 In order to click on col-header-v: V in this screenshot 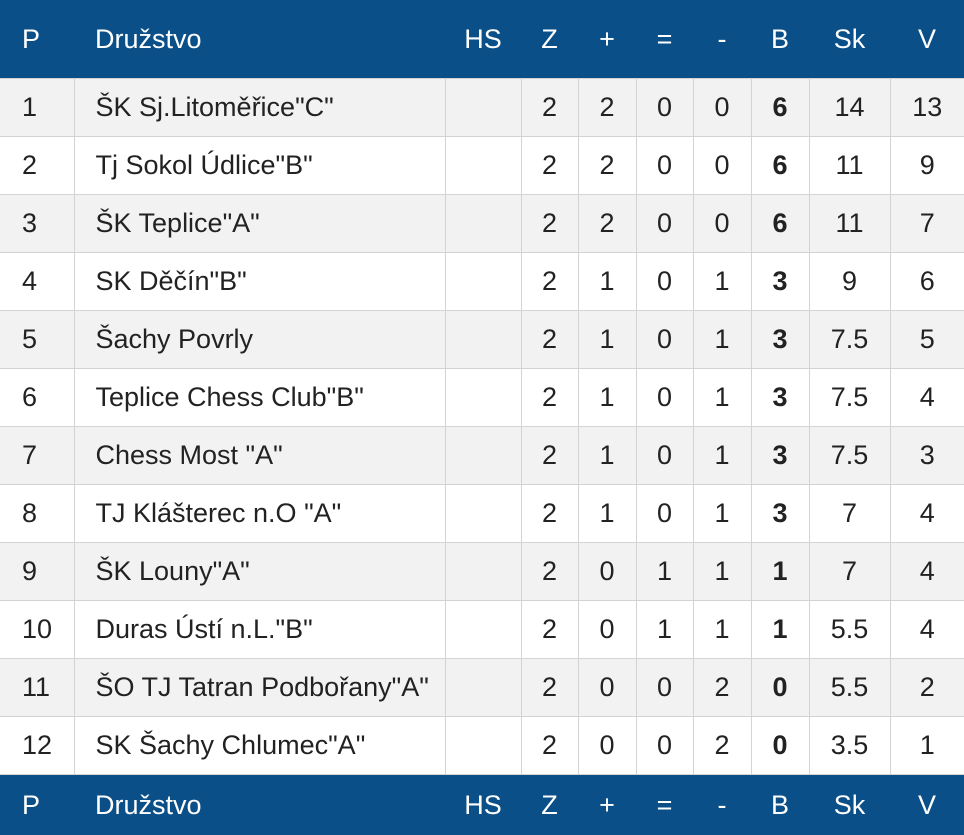, I will do `click(927, 39)`.